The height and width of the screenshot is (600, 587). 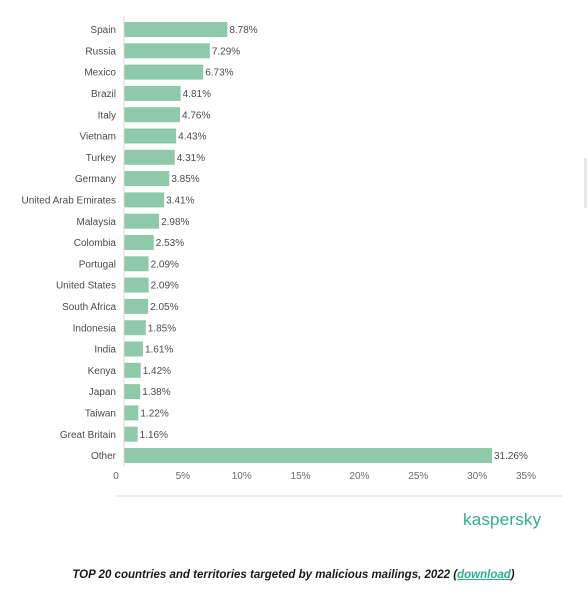 I want to click on category-label-great-britain: Great Britain, so click(x=88, y=435).